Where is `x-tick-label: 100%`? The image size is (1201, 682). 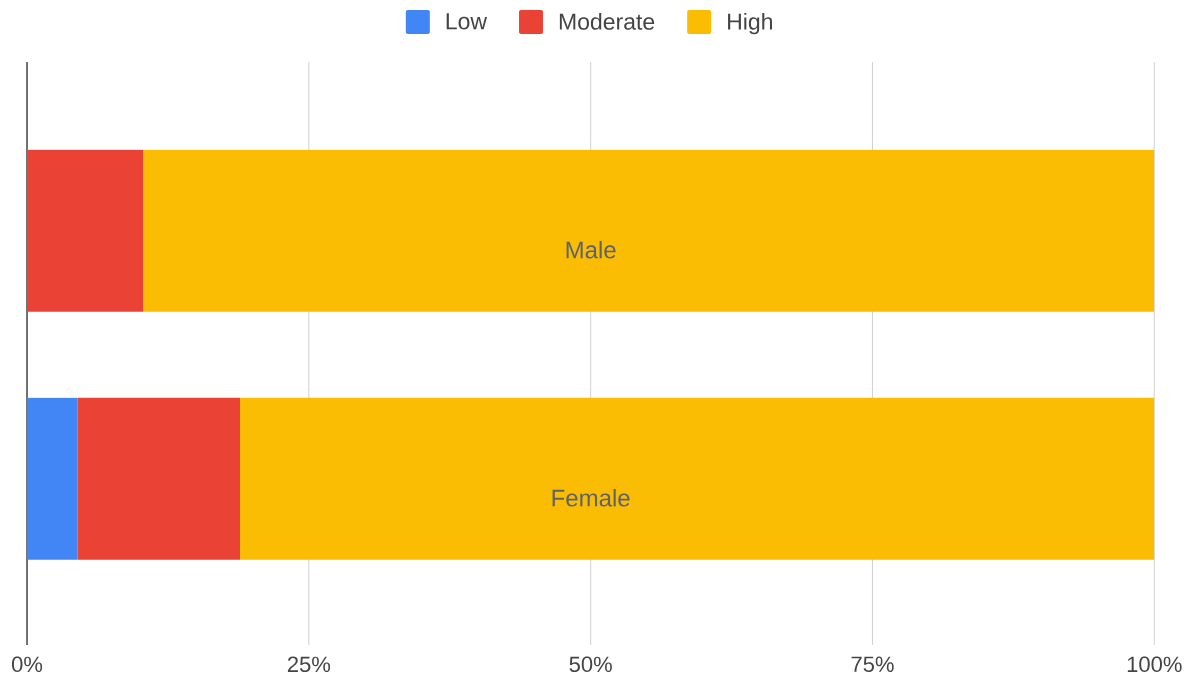 x-tick-label: 100% is located at coordinates (1154, 664).